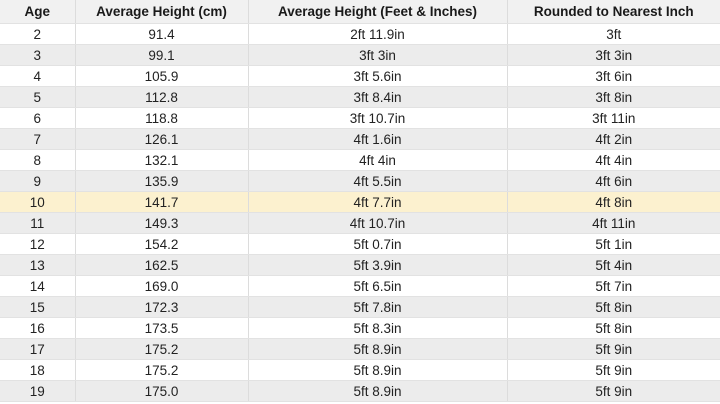 The width and height of the screenshot is (720, 404). I want to click on cell-age: 19, so click(37, 391).